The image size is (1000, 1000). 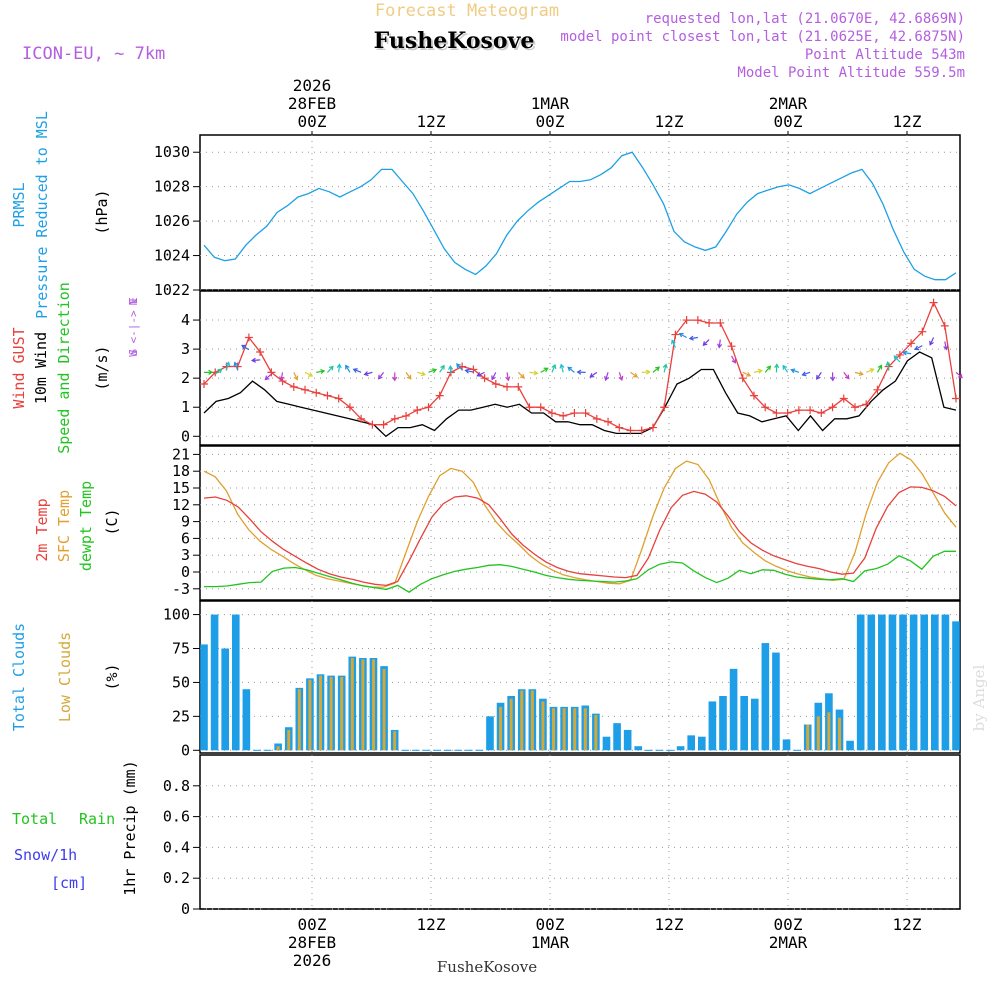 What do you see at coordinates (851, 73) in the screenshot?
I see `model-point-altitude: Model Point Altitude 559.5m` at bounding box center [851, 73].